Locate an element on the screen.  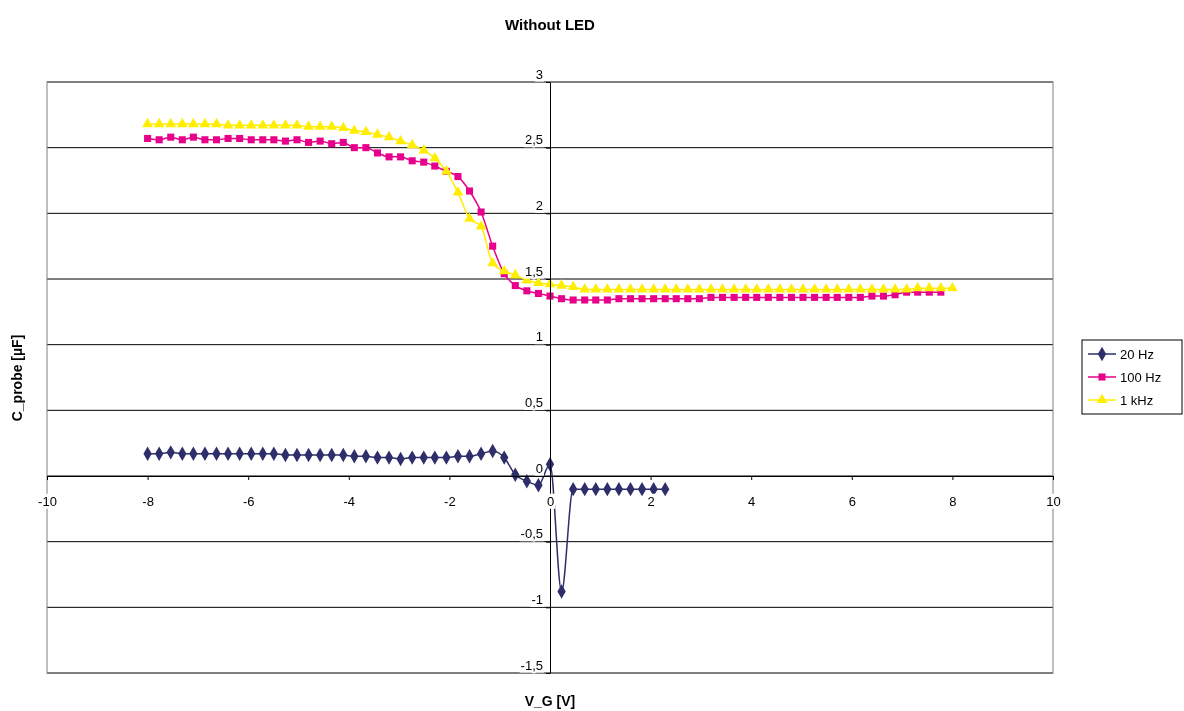
x-tick-label: 0 is located at coordinates (550, 501).